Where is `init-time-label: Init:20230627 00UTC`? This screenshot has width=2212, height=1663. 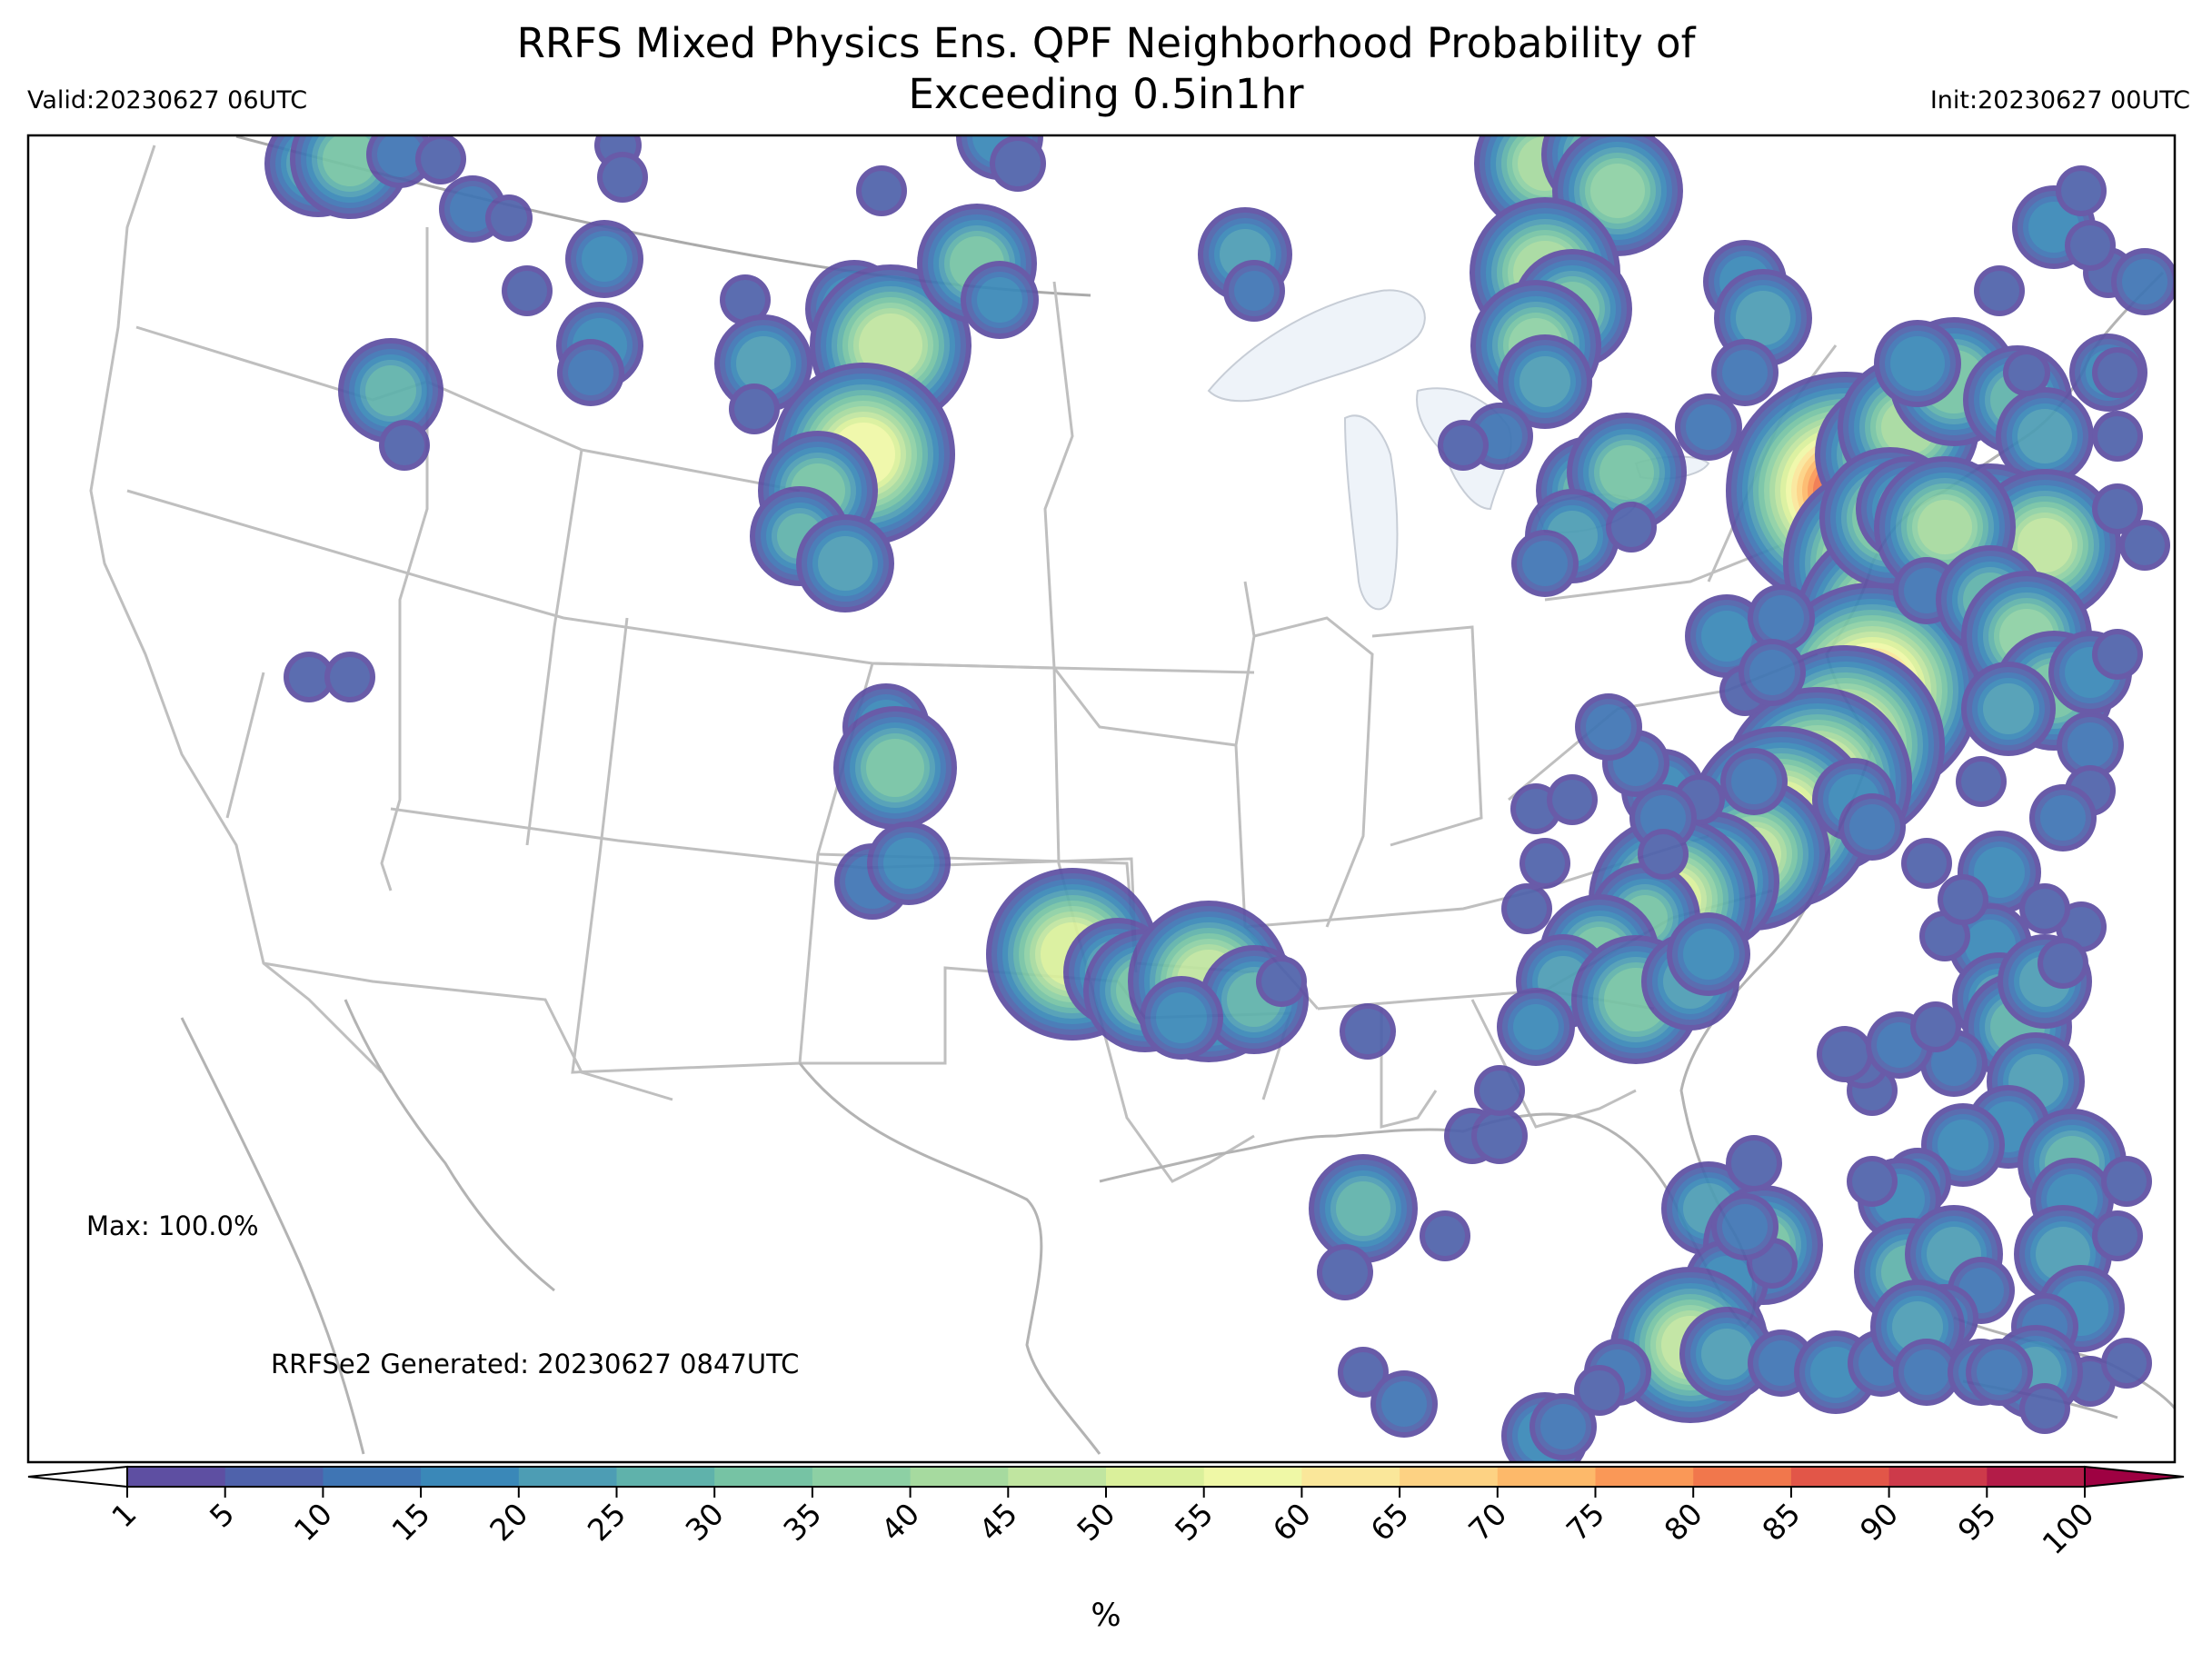
init-time-label: Init:20230627 00UTC is located at coordinates (2059, 100).